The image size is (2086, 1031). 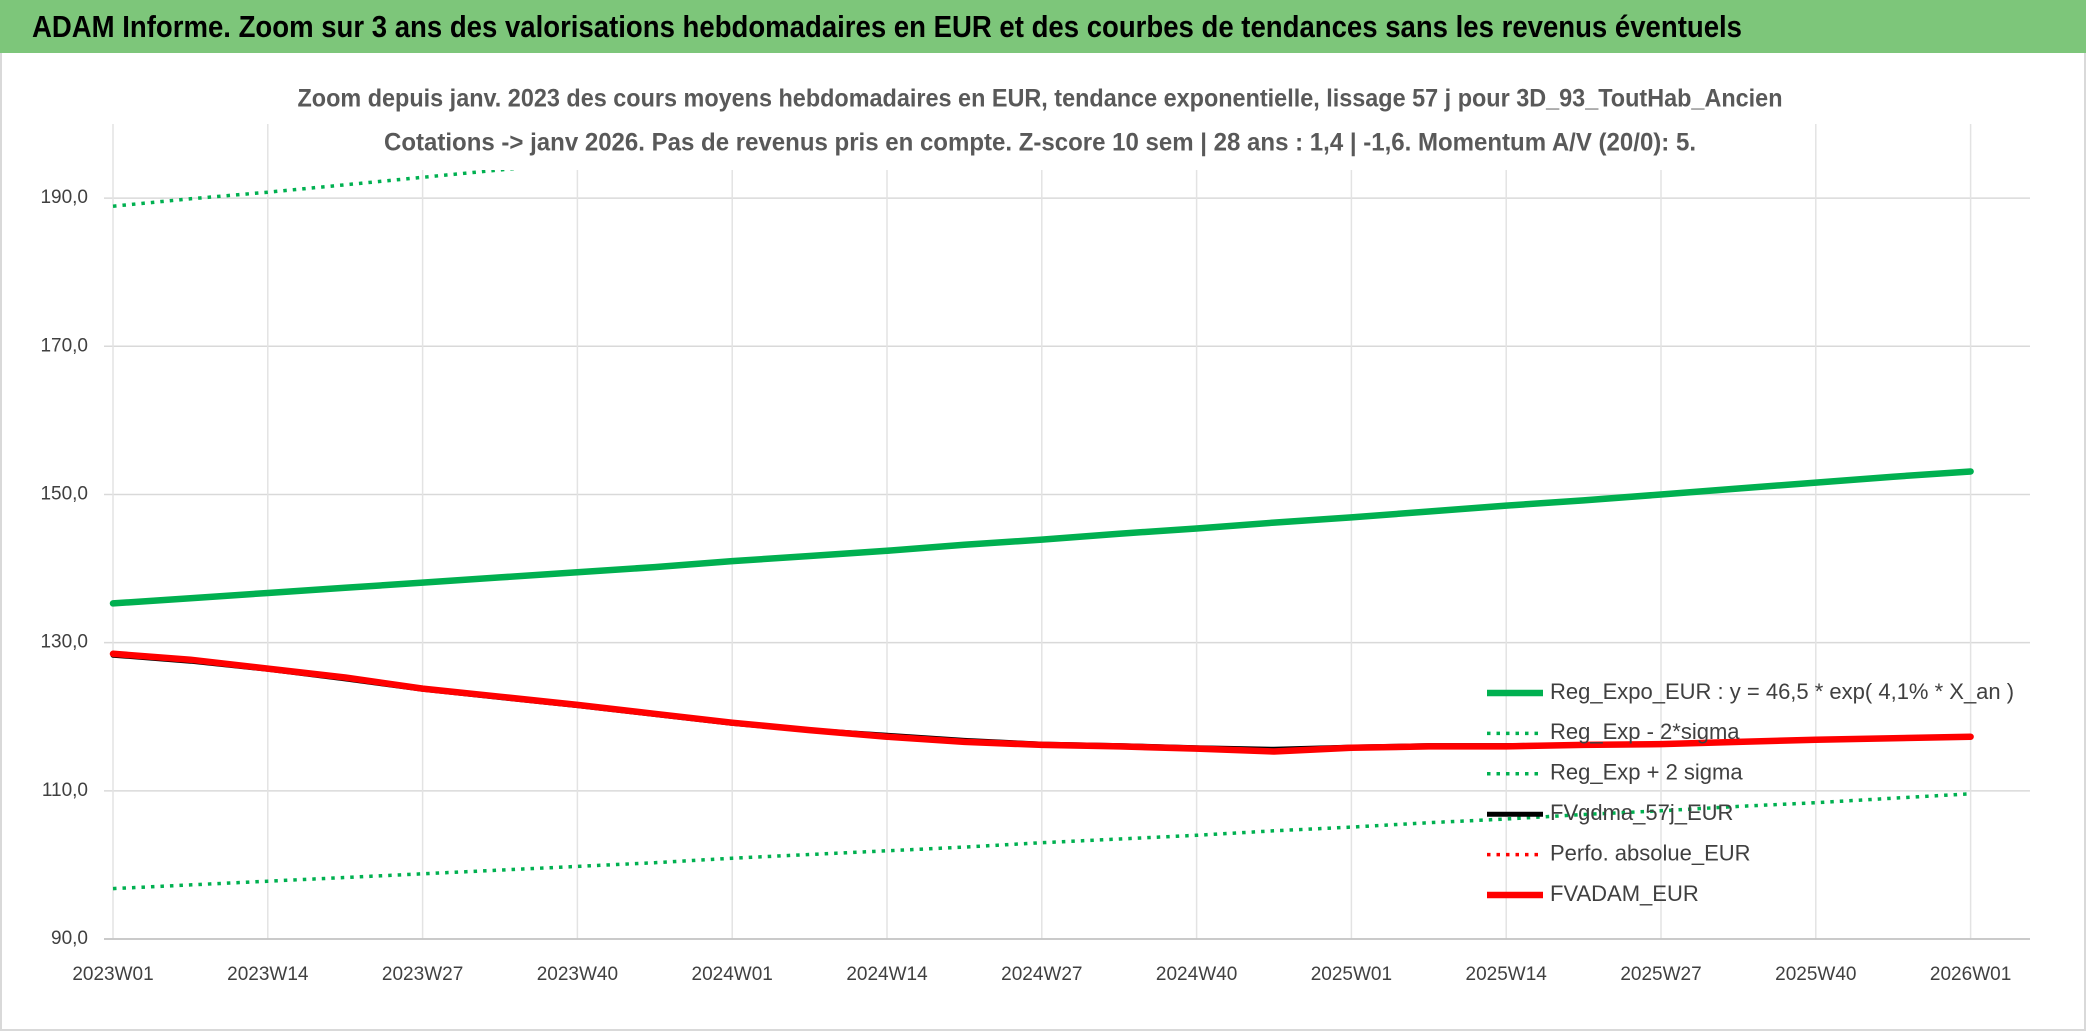 I want to click on legend-label: Reg_Exp - 2*sigma, so click(x=1645, y=731).